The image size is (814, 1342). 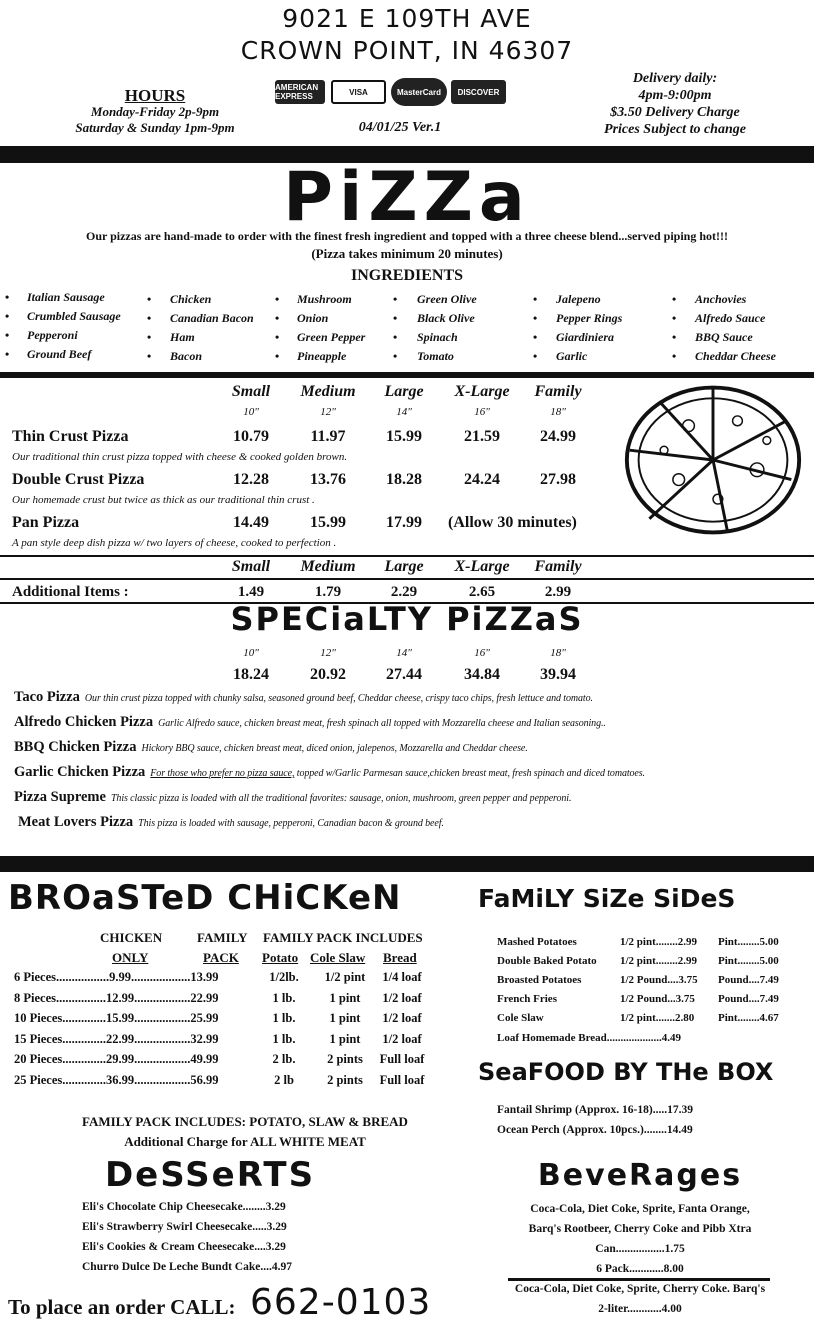 I want to click on pizza-price: 17.99, so click(x=404, y=522).